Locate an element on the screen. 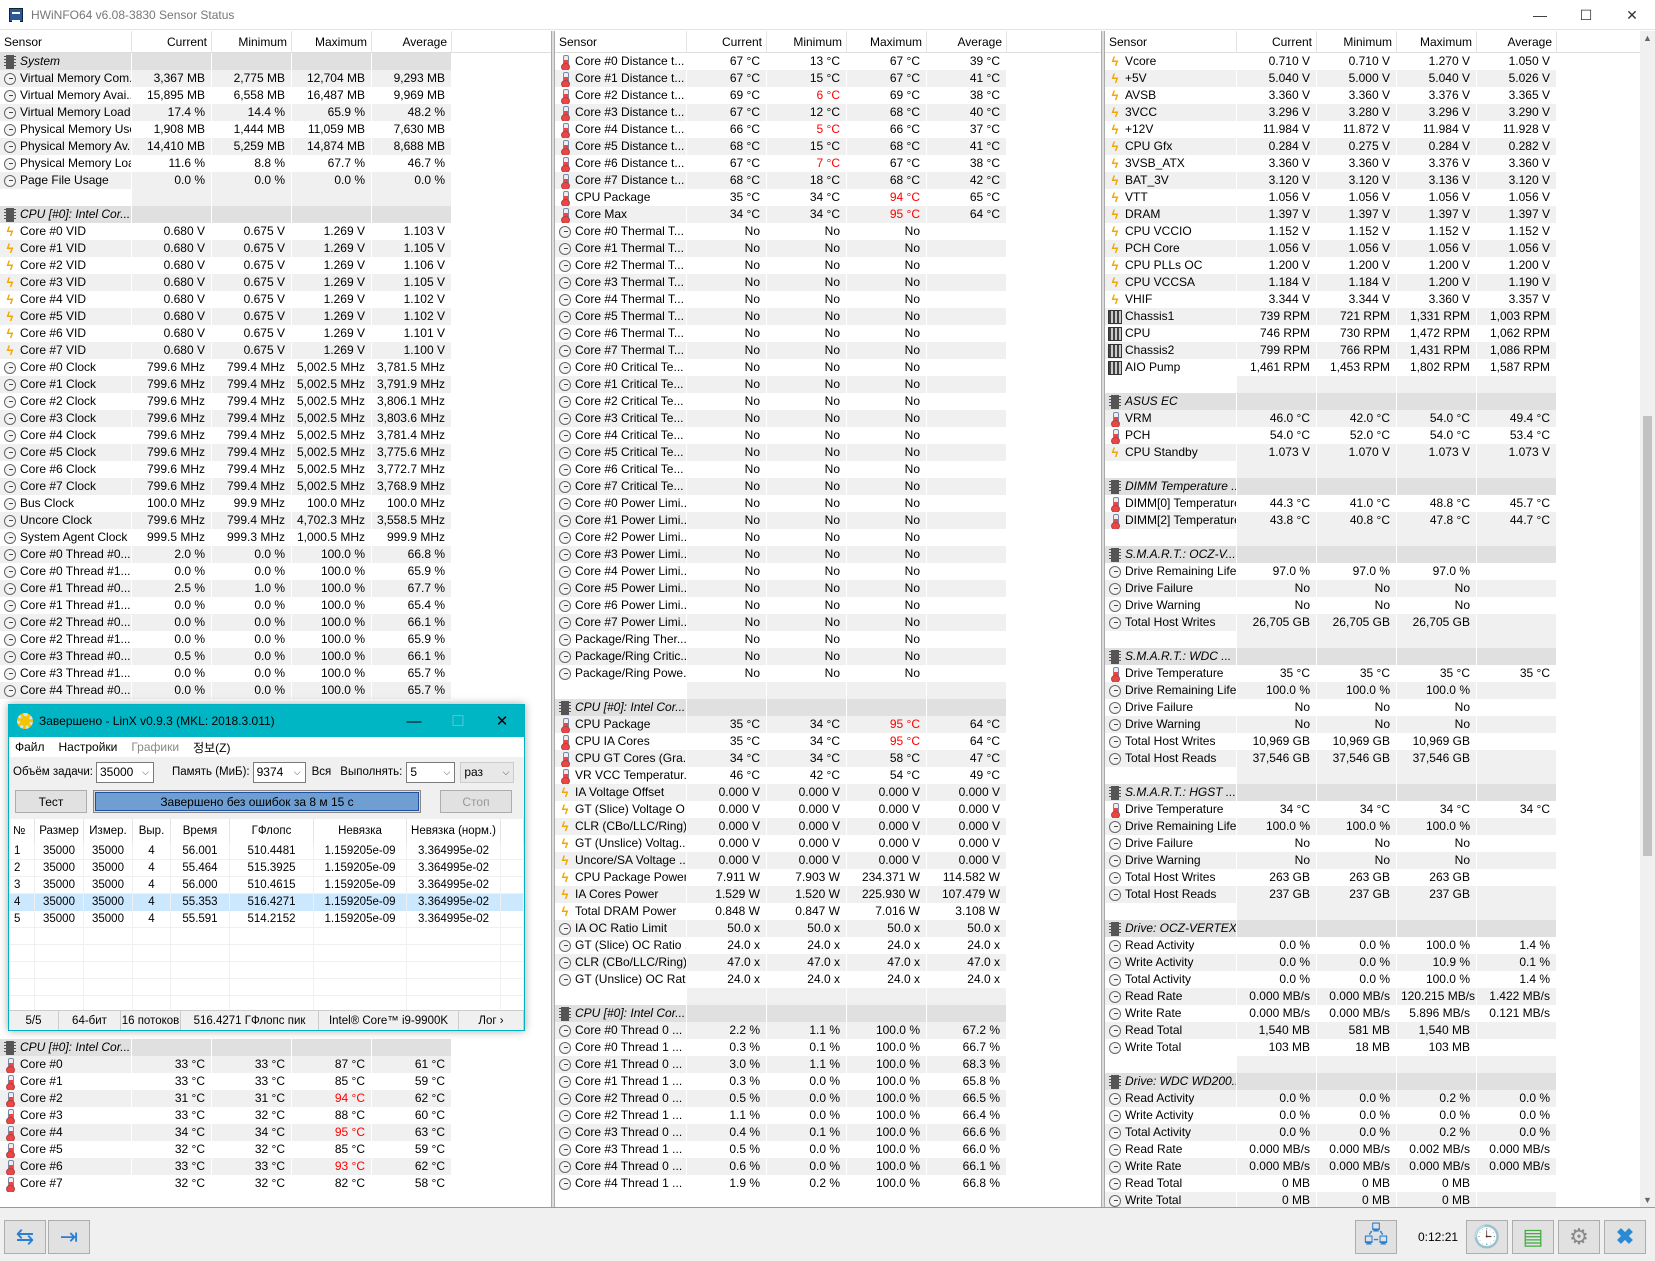 This screenshot has width=1655, height=1261. sensor-row: CPU Package 35 °C 34 °C 94 °C 65 °C is located at coordinates (828, 197).